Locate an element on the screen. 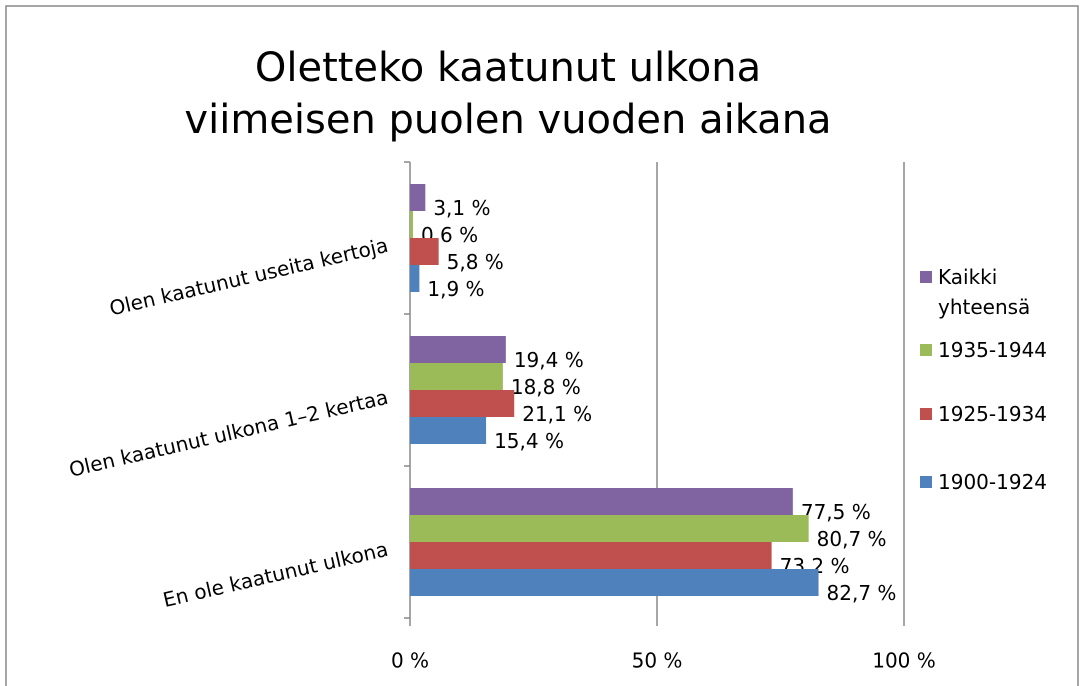  chart-title: viimeisen puolen vuoden aikana is located at coordinates (507, 120).